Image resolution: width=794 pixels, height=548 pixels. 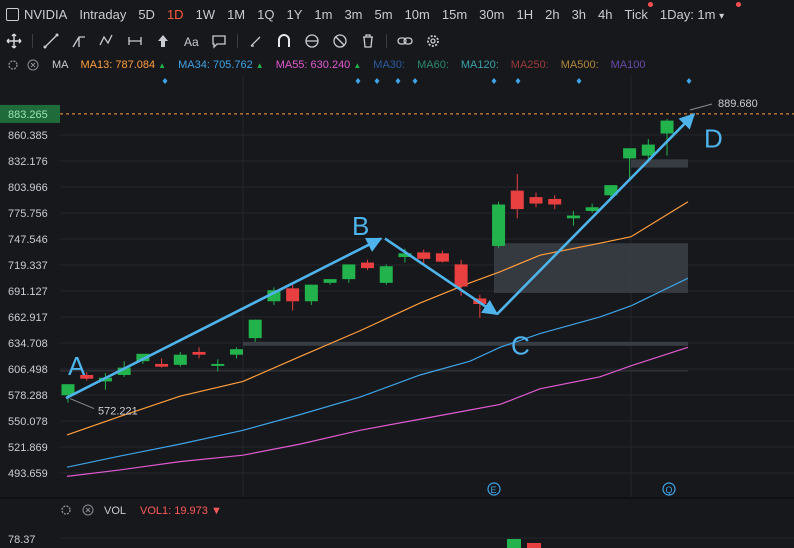 What do you see at coordinates (146, 14) in the screenshot?
I see `interval-5d: 5D` at bounding box center [146, 14].